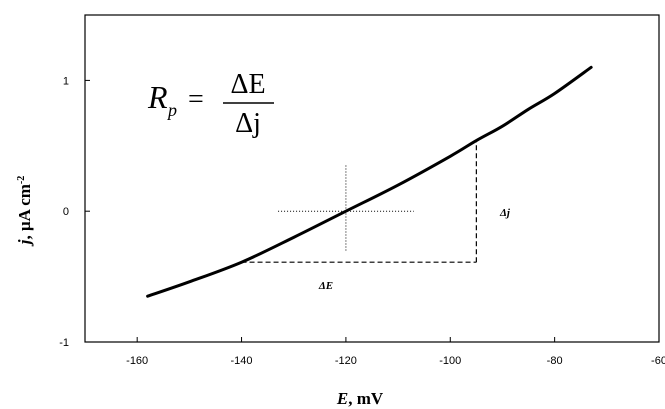 Image resolution: width=665 pixels, height=409 pixels. I want to click on equation: R p = ΔE Δj, so click(210, 104).